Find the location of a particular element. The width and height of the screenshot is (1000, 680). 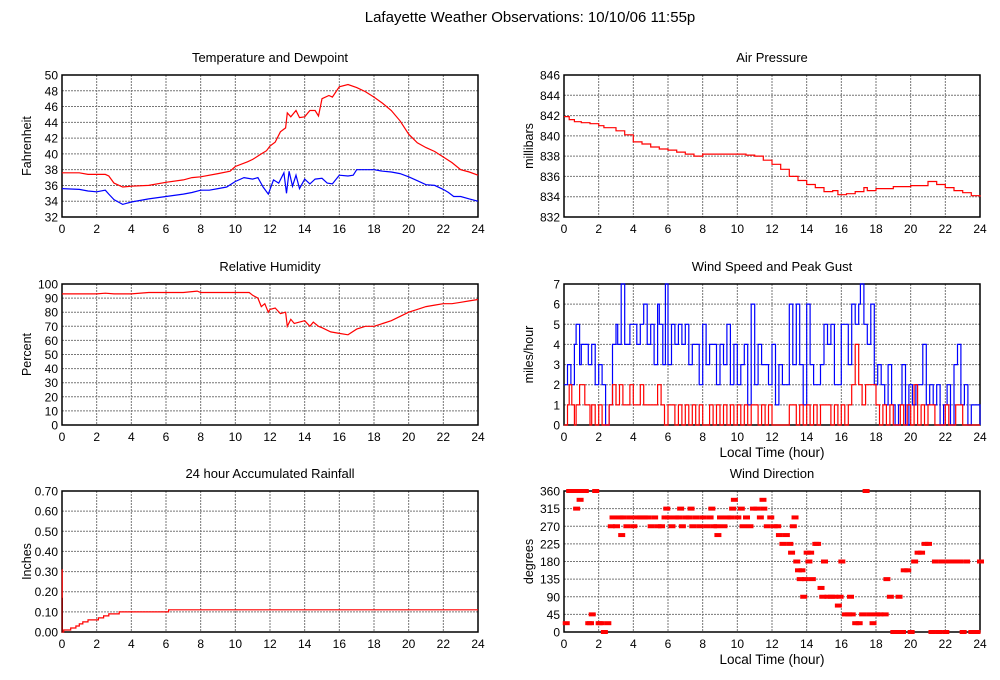

y-tick-label: 10 is located at coordinates (52, 411).